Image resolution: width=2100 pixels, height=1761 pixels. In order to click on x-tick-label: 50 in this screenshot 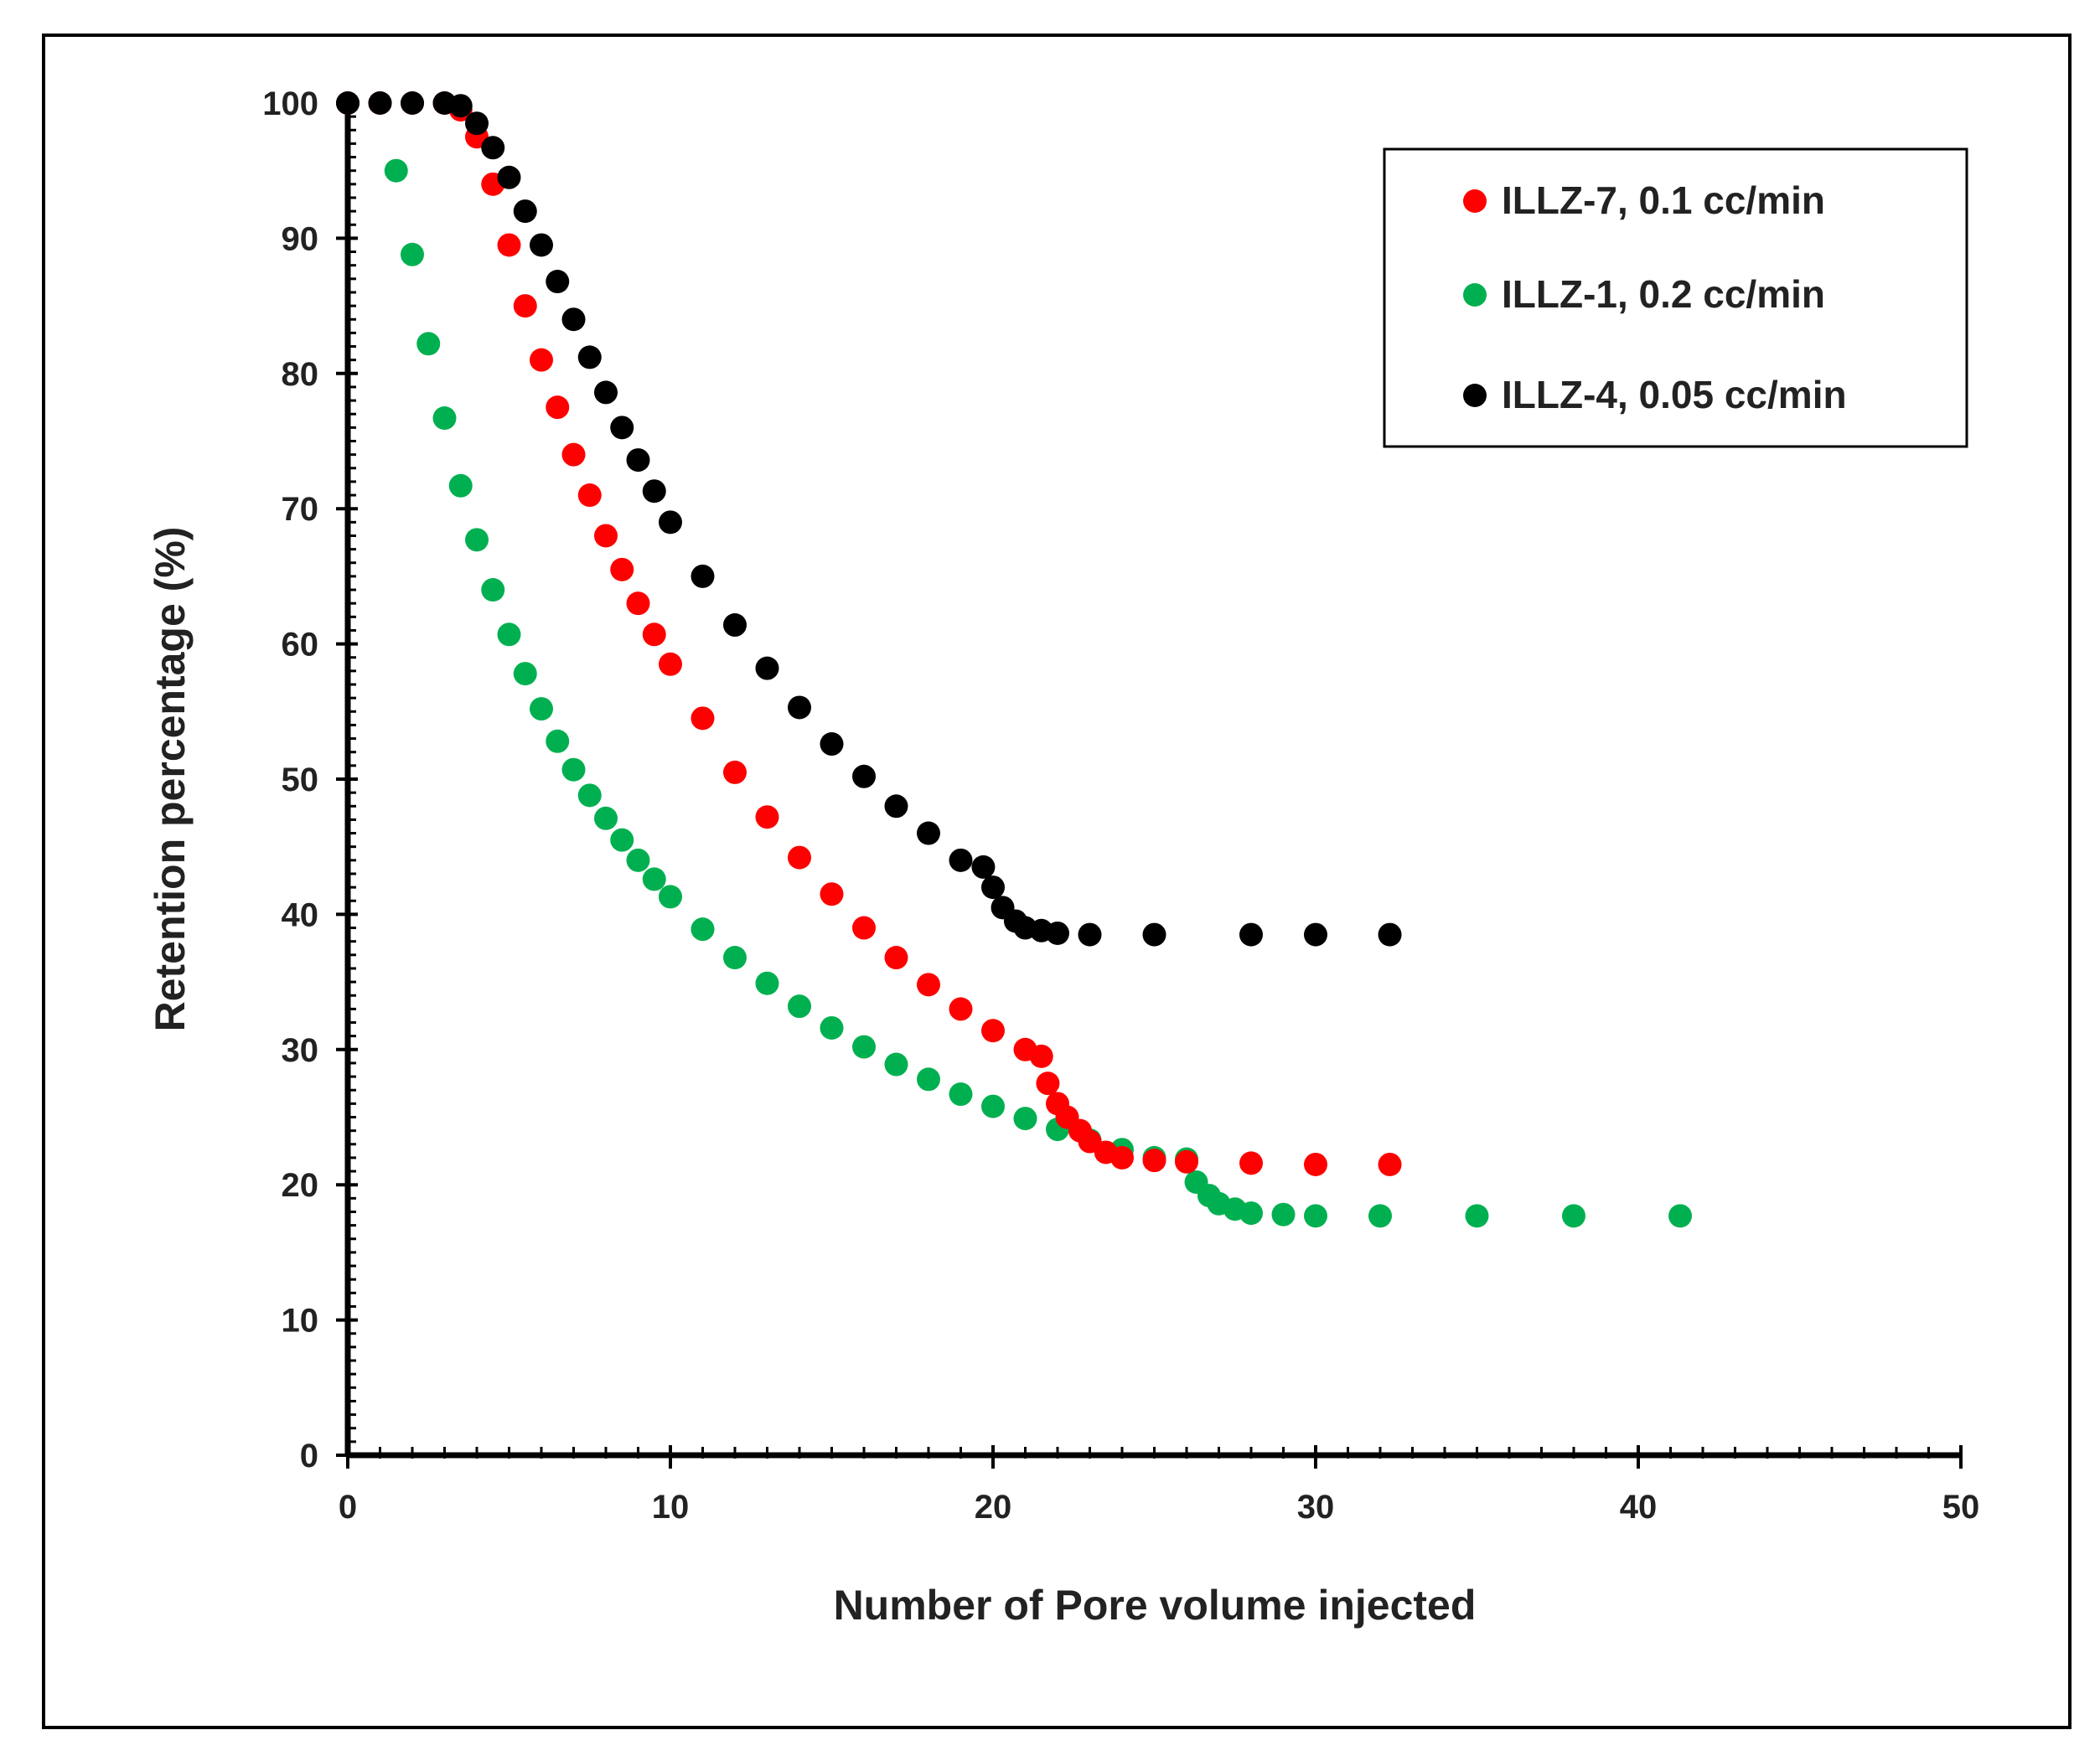, I will do `click(1961, 1507)`.